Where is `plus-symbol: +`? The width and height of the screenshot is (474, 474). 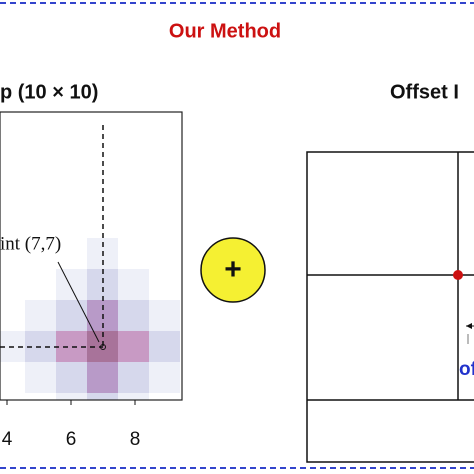 plus-symbol: + is located at coordinates (233, 269).